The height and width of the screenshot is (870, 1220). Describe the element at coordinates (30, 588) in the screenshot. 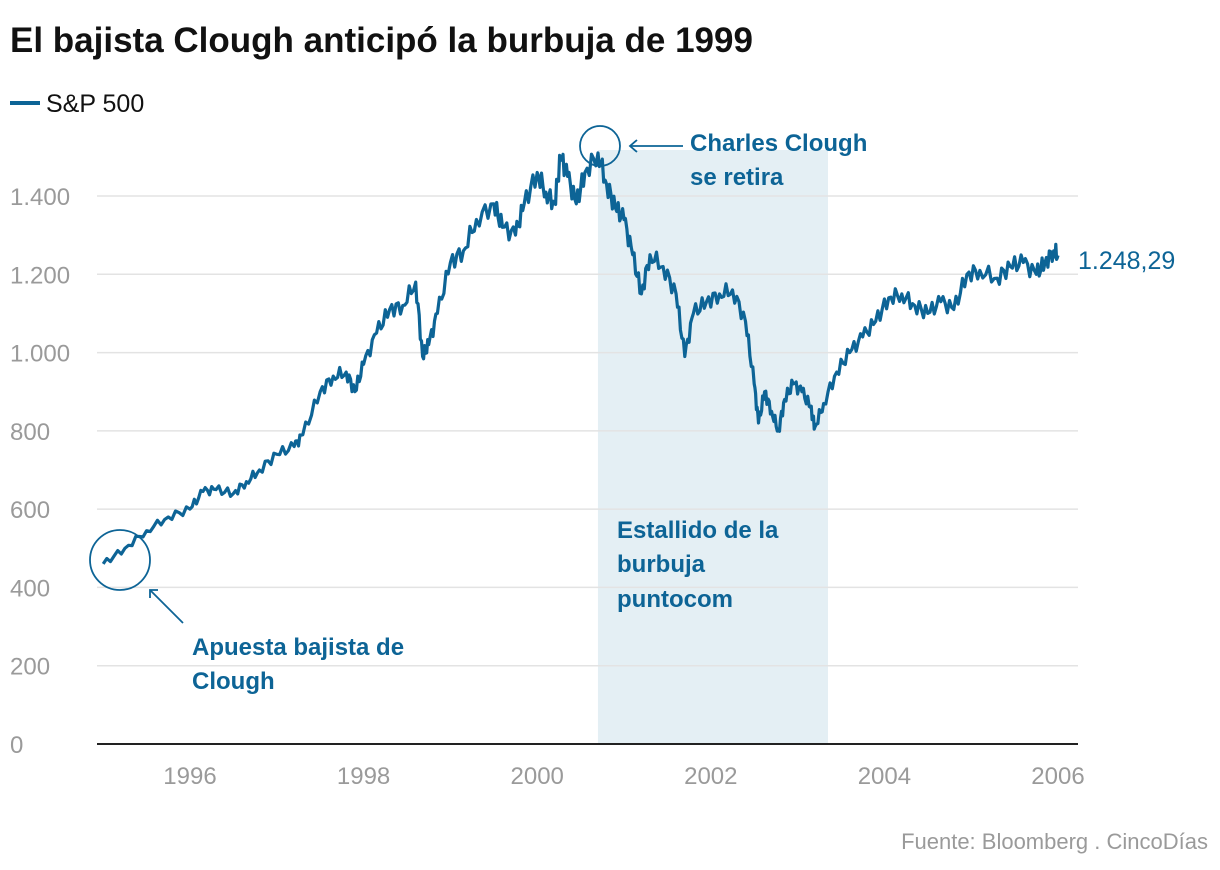

I see `y-tick-label: 400` at that location.